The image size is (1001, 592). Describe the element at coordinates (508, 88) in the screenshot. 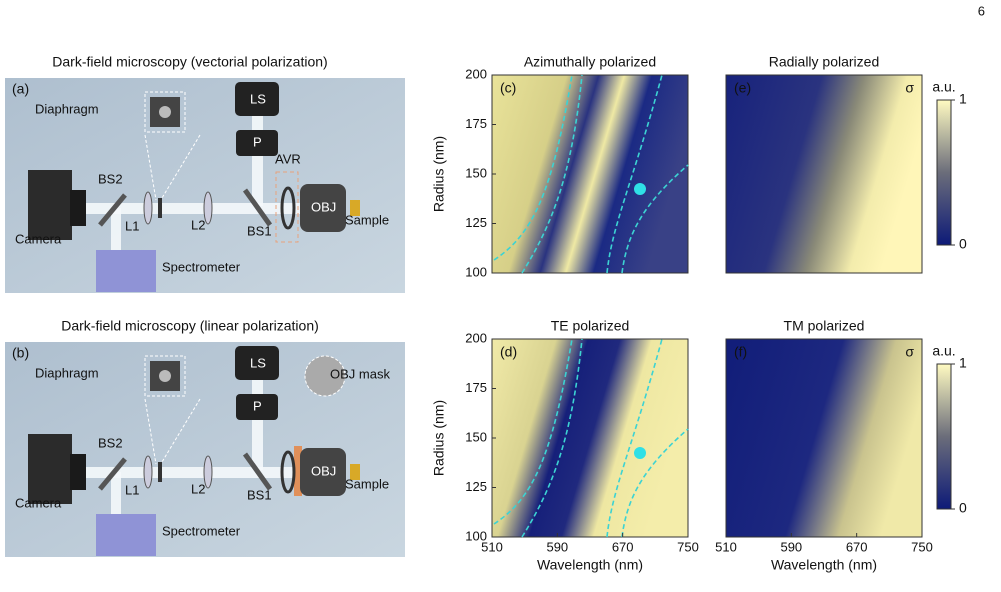

I see `panel-label: (c)` at that location.